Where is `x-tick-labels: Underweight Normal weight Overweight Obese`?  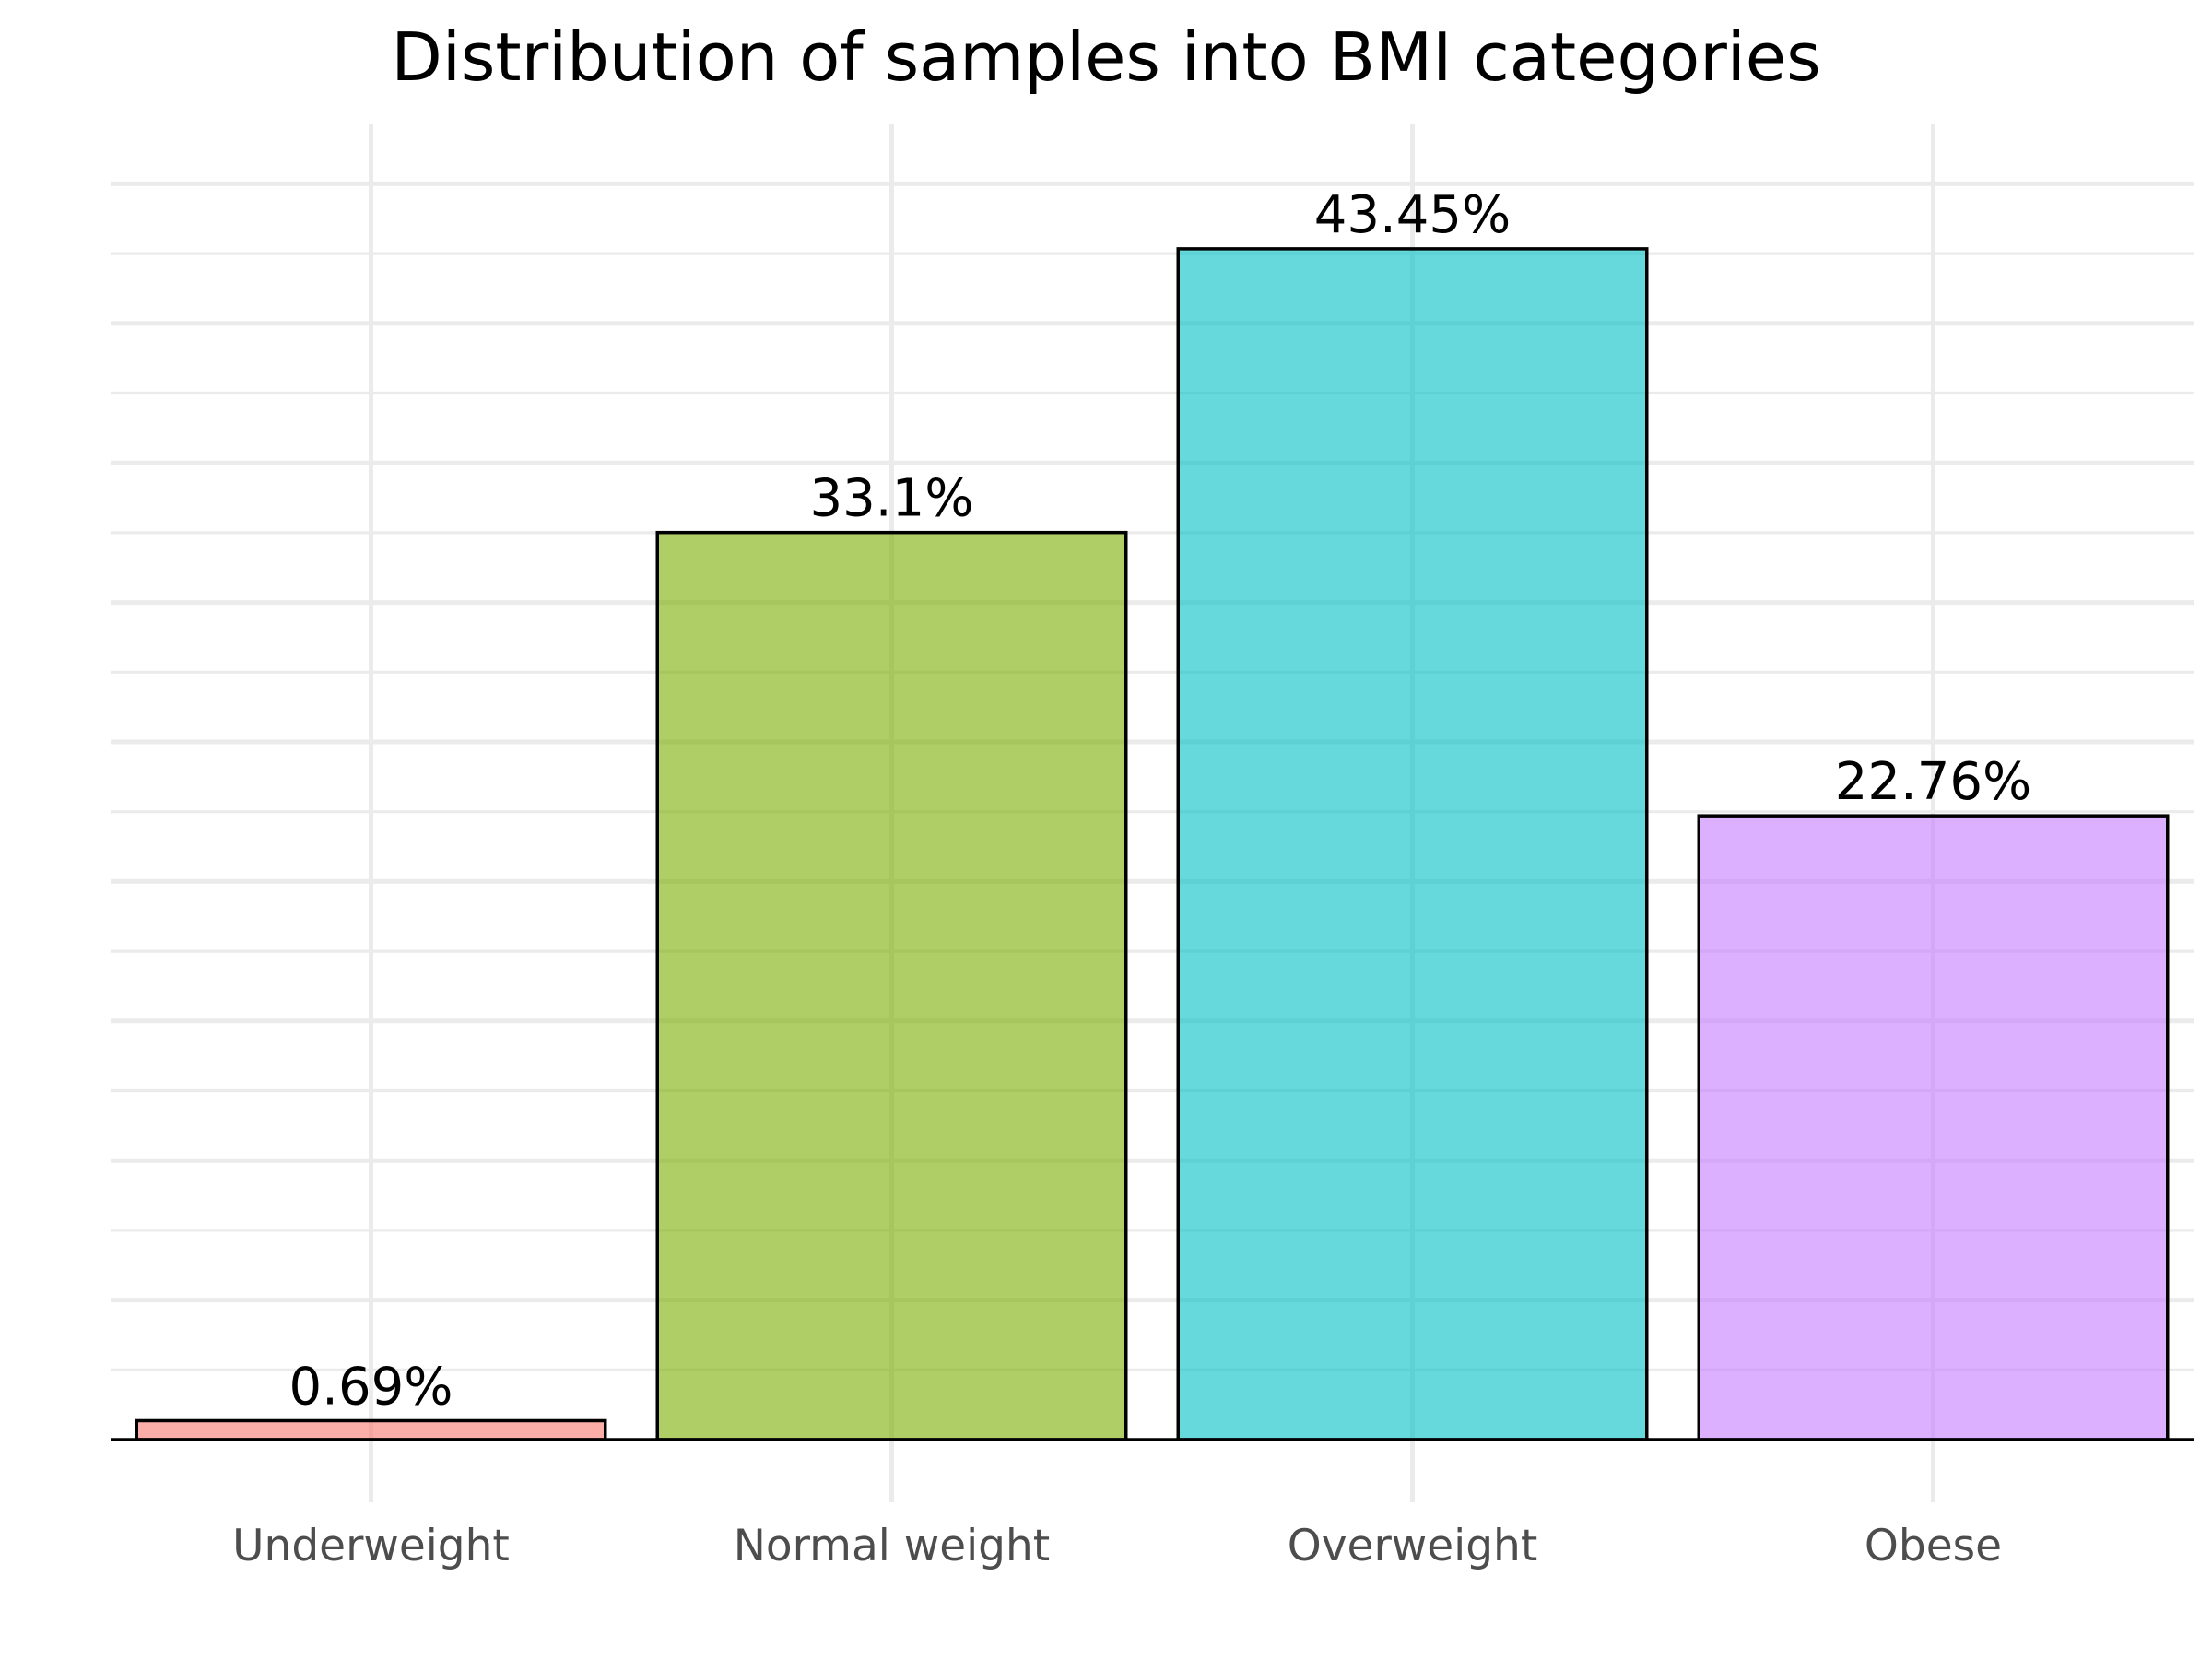 x-tick-labels: Underweight Normal weight Overweight Obese is located at coordinates (1117, 1546).